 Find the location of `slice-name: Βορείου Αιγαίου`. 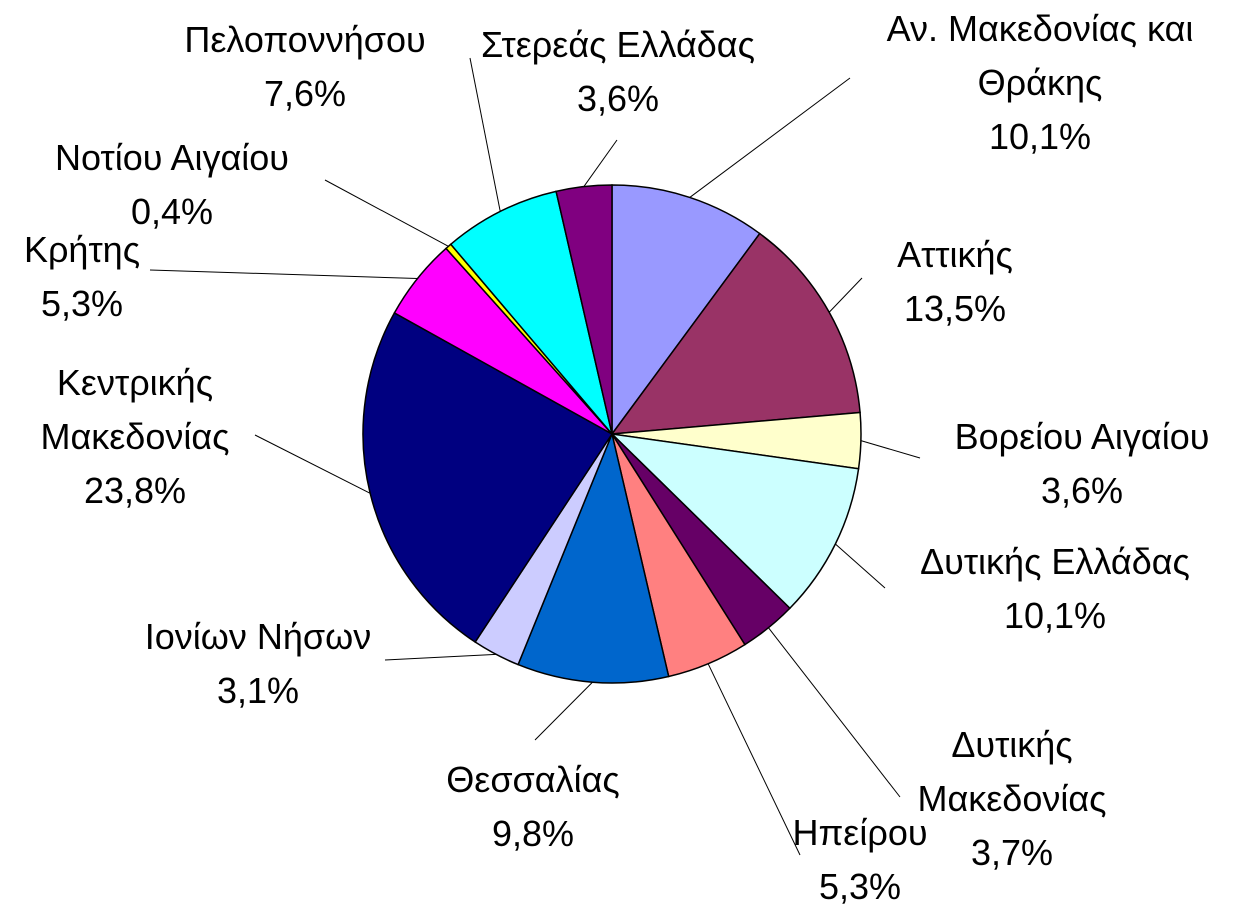

slice-name: Βορείου Αιγαίου is located at coordinates (1082, 436).